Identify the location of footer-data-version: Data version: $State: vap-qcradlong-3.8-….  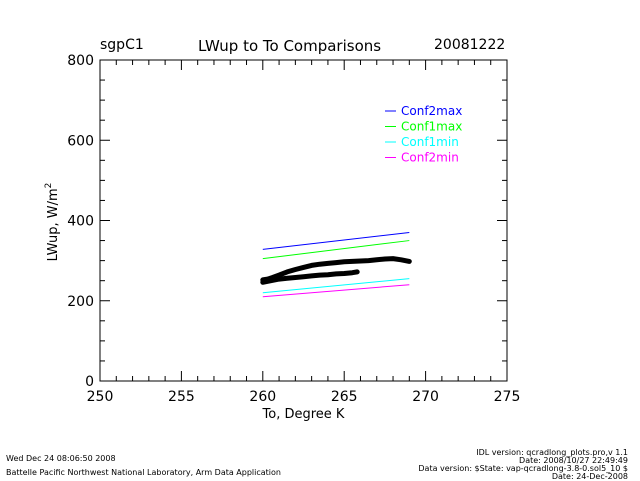
(523, 468).